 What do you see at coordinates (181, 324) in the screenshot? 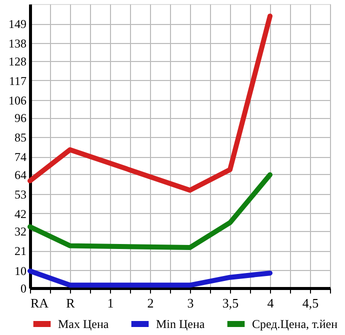
I see `legend-label: Min Цена` at bounding box center [181, 324].